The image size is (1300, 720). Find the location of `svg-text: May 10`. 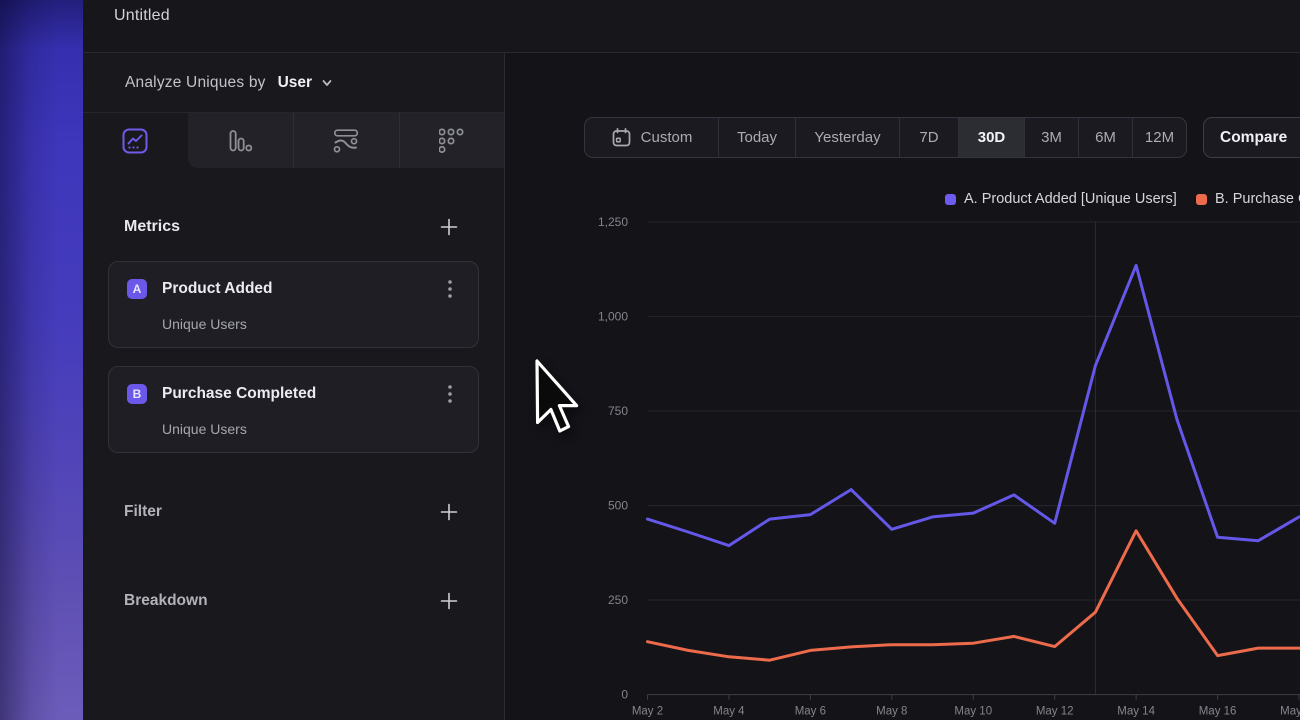

svg-text: May 10 is located at coordinates (973, 712).